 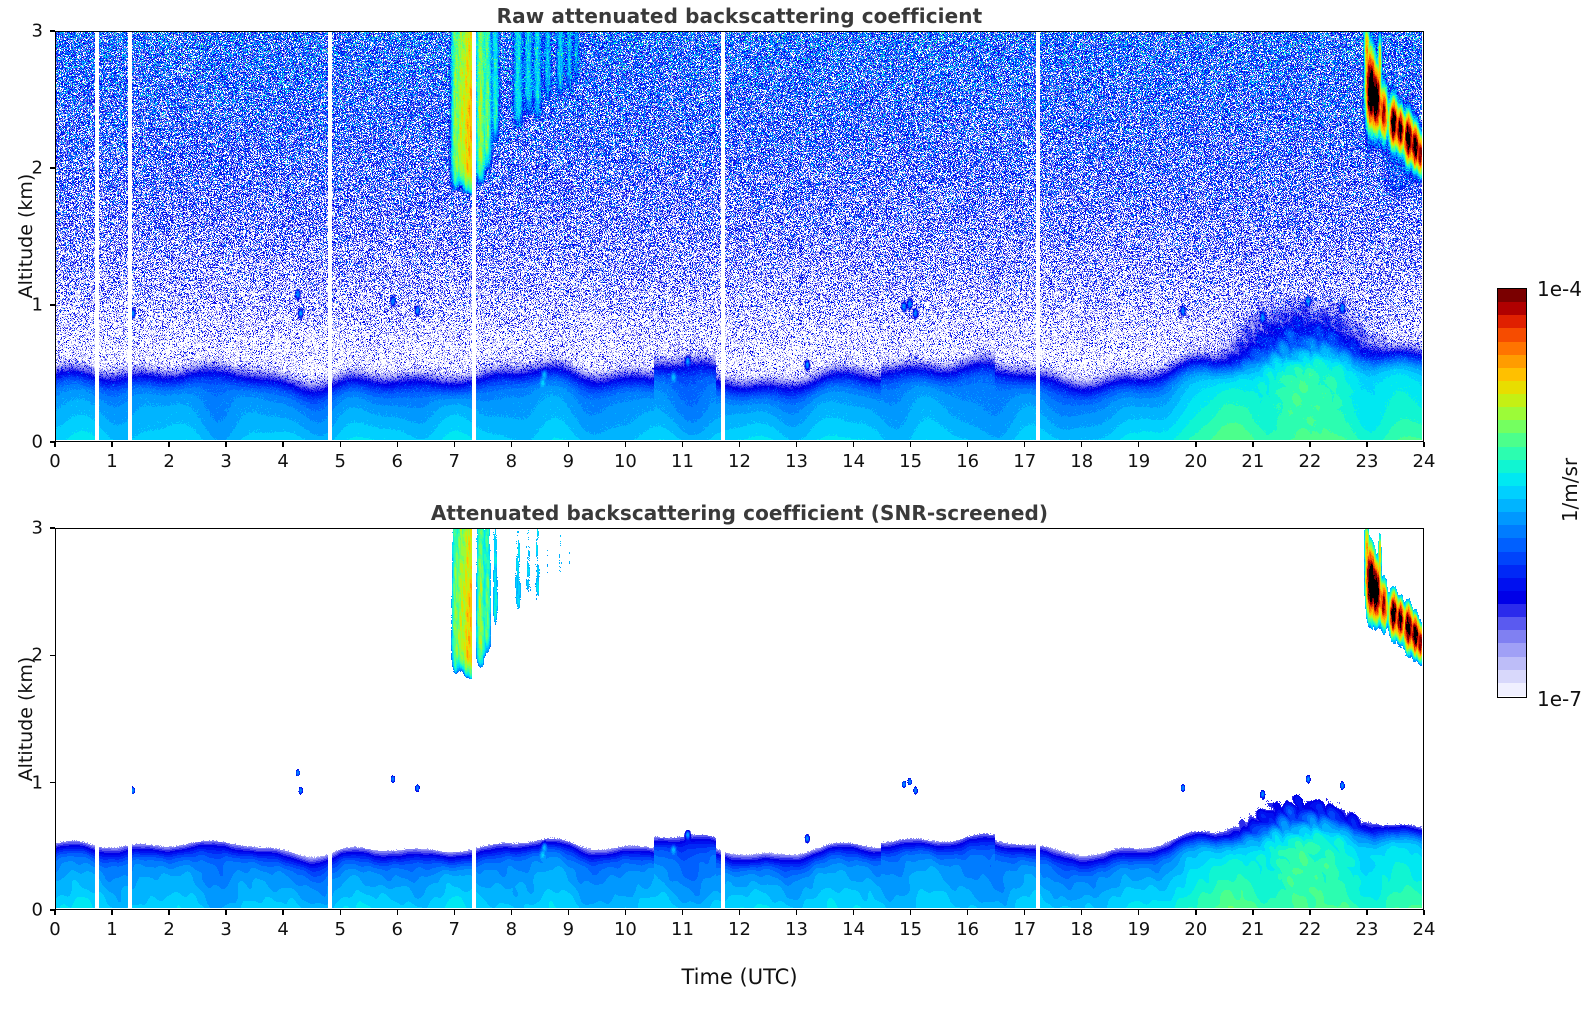 What do you see at coordinates (1512, 493) in the screenshot?
I see `colorbar` at bounding box center [1512, 493].